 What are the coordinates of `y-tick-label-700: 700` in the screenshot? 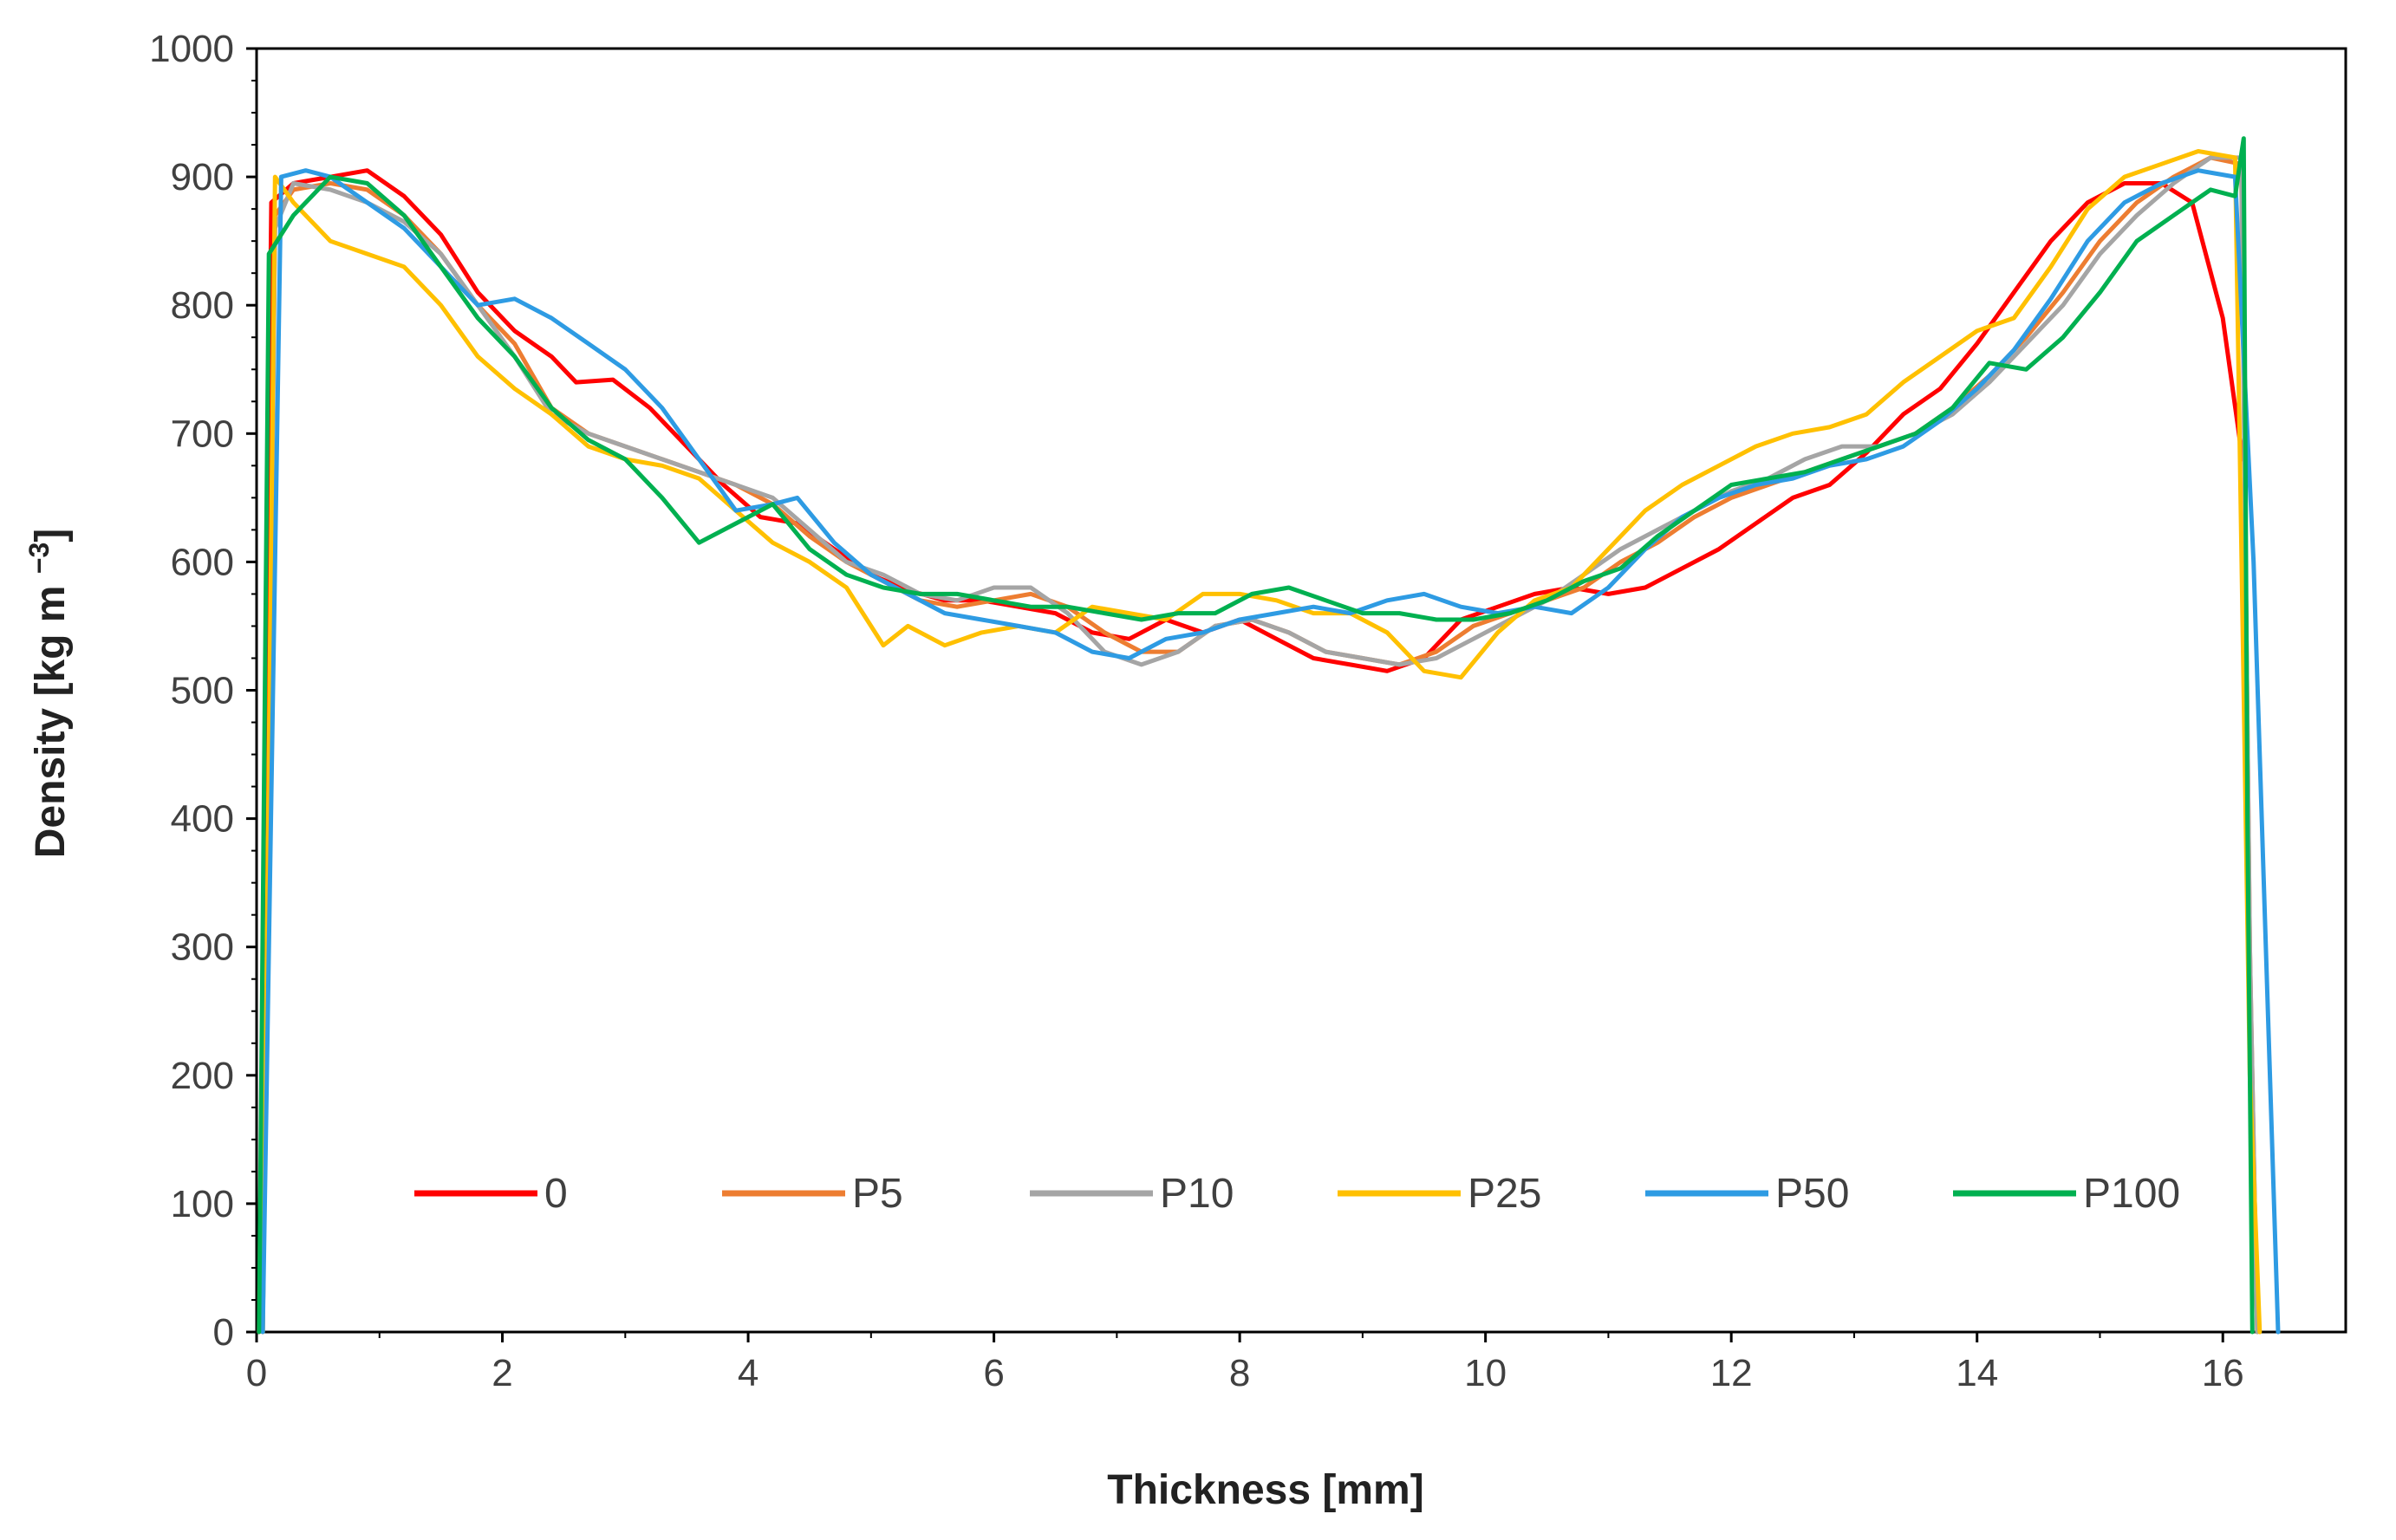 It's located at (203, 434).